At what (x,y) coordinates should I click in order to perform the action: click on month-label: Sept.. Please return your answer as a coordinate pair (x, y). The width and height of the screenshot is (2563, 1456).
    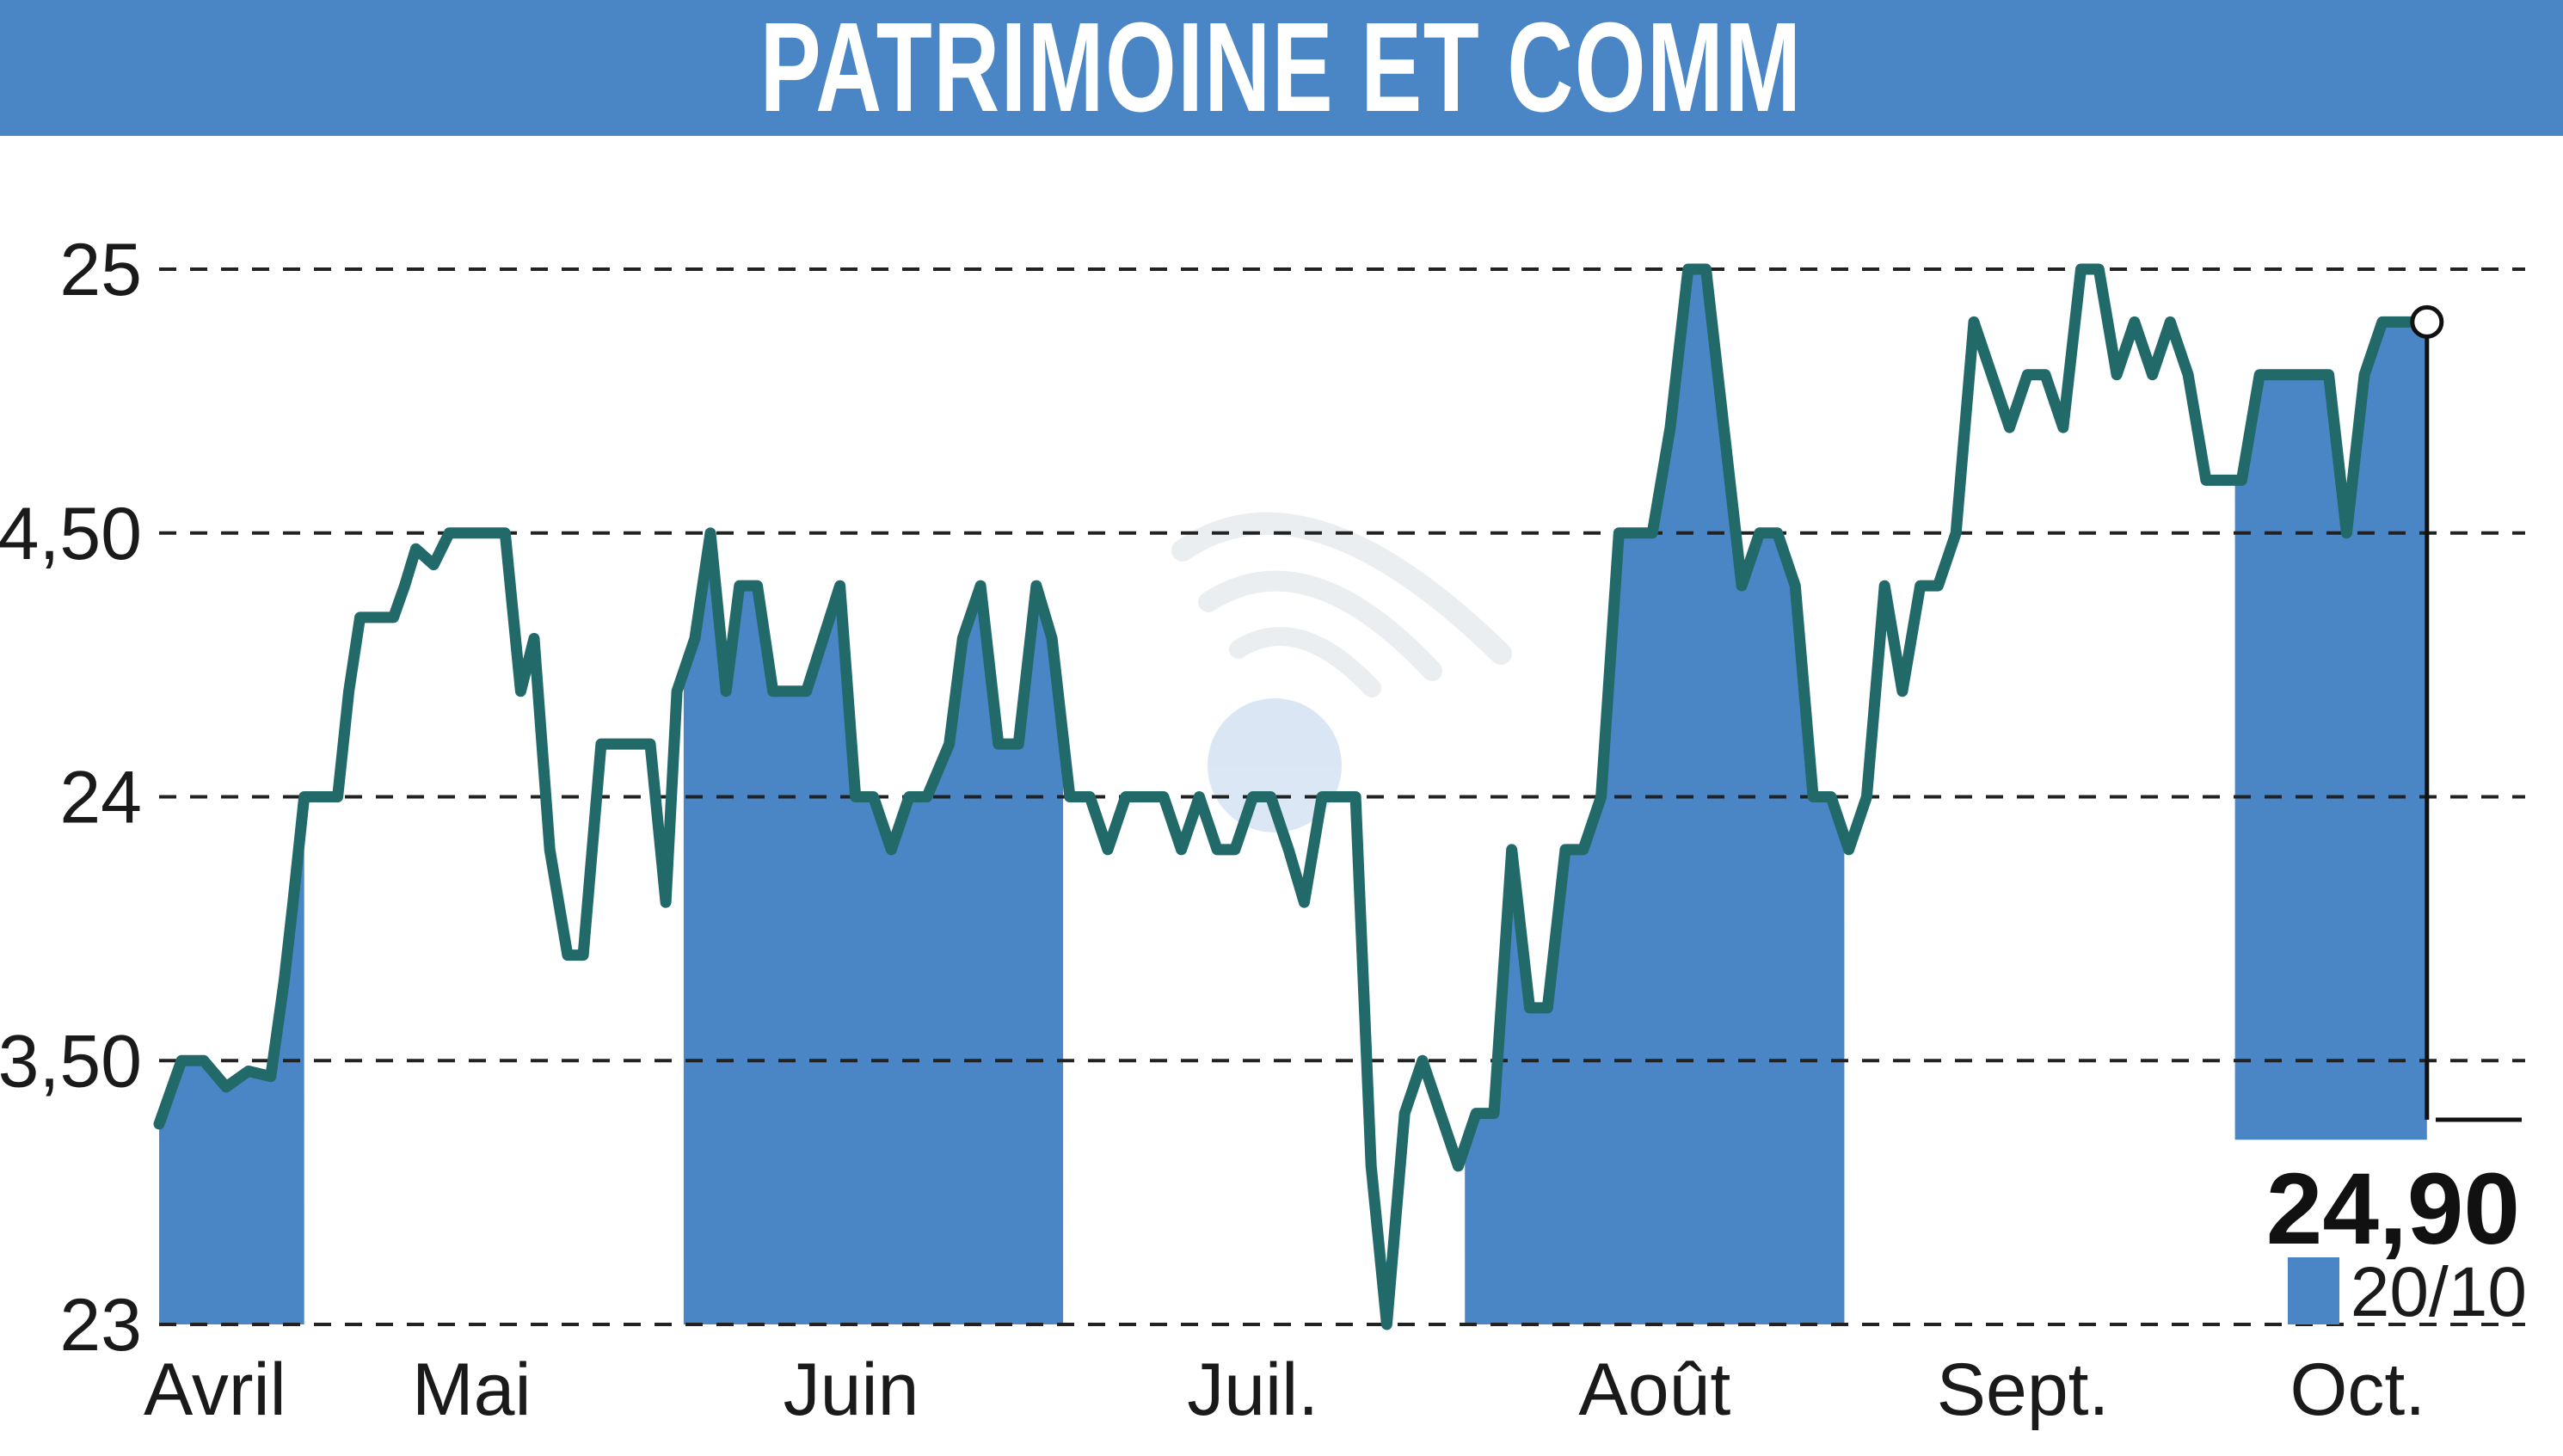
    Looking at the image, I should click on (2023, 1390).